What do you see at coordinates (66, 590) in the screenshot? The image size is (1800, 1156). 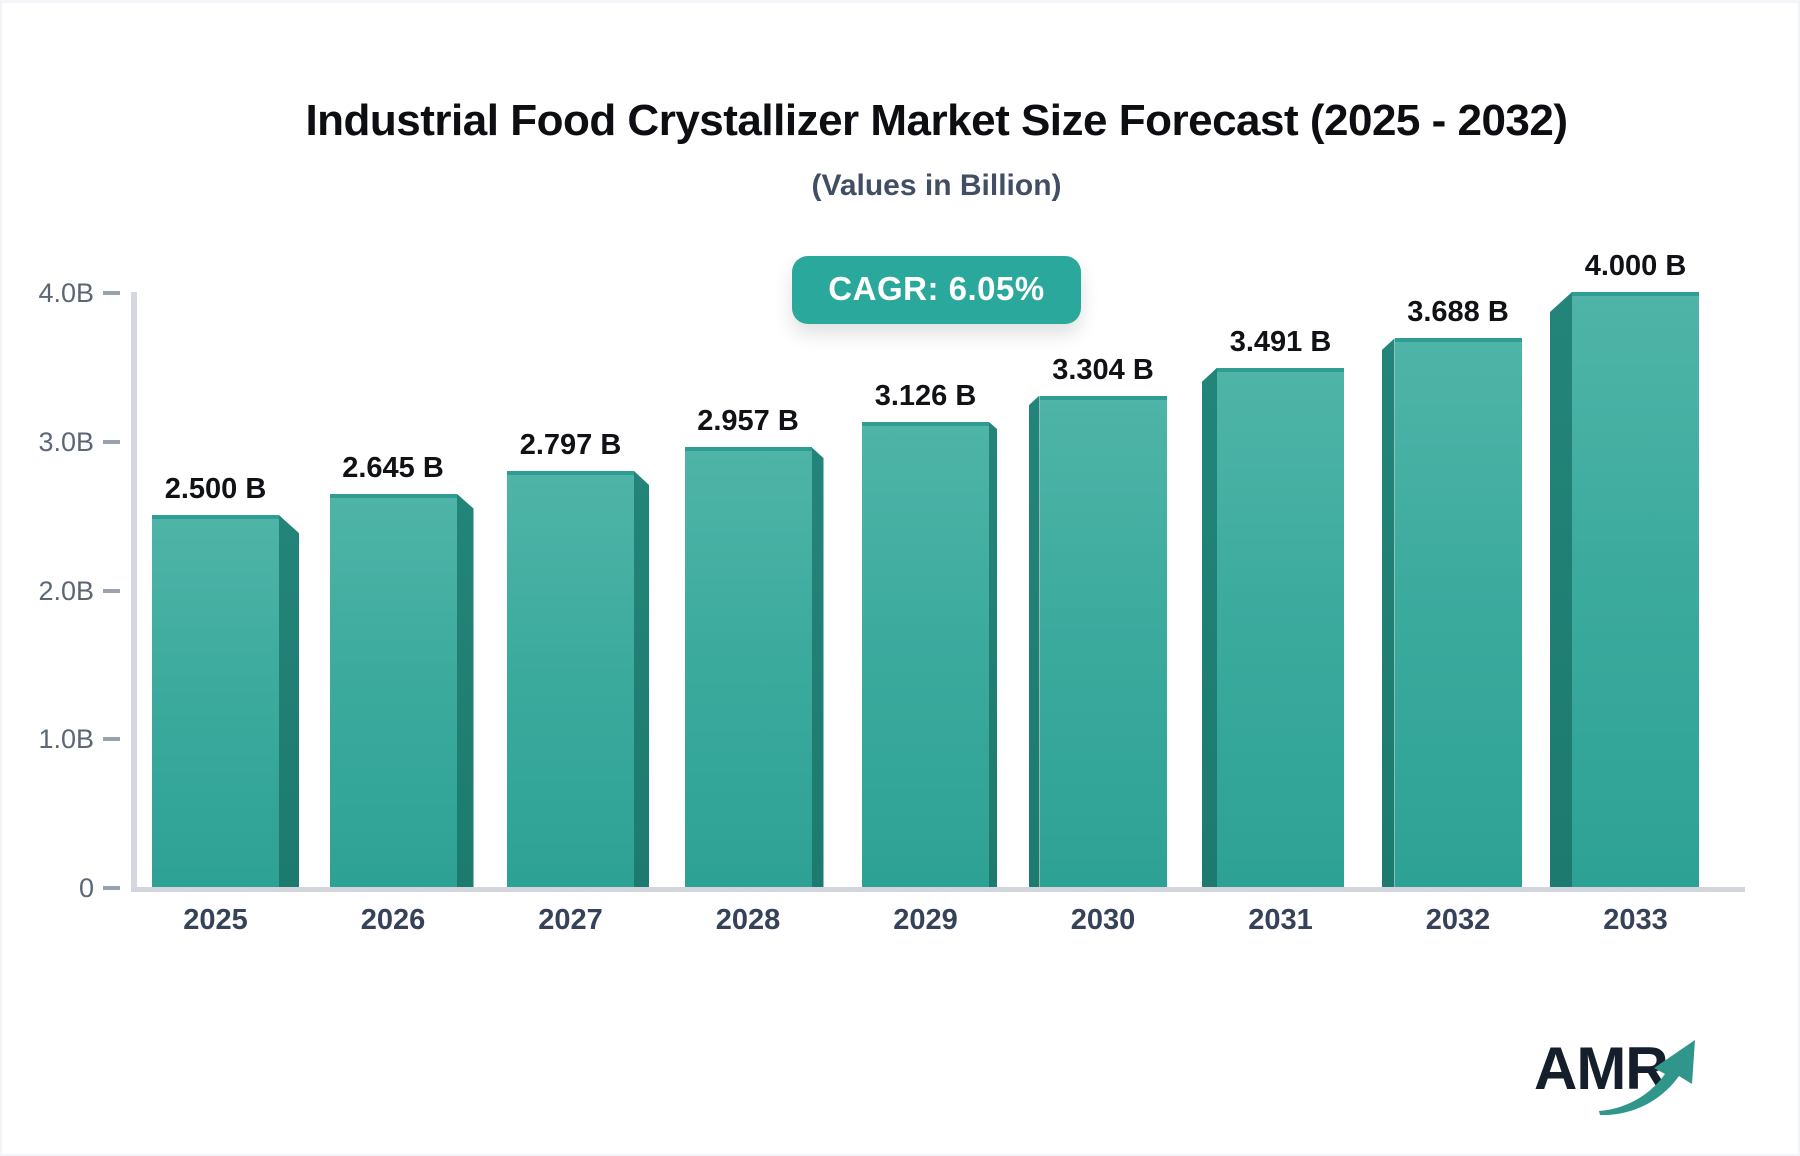 I see `y-tick-label: 2.0B` at bounding box center [66, 590].